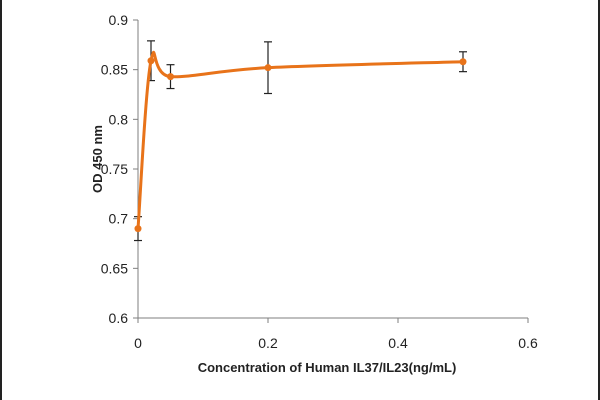  Describe the element at coordinates (528, 343) in the screenshot. I see `x-tick-label: 0.6` at that location.